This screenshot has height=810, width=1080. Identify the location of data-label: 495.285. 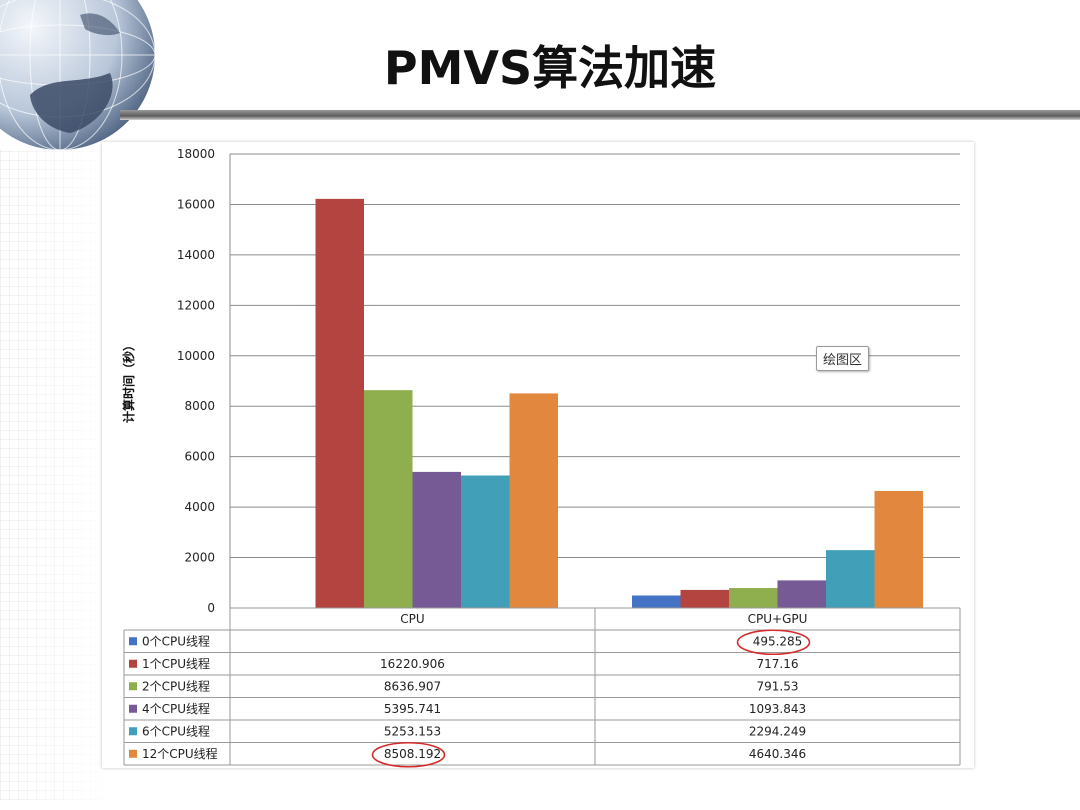
(778, 641).